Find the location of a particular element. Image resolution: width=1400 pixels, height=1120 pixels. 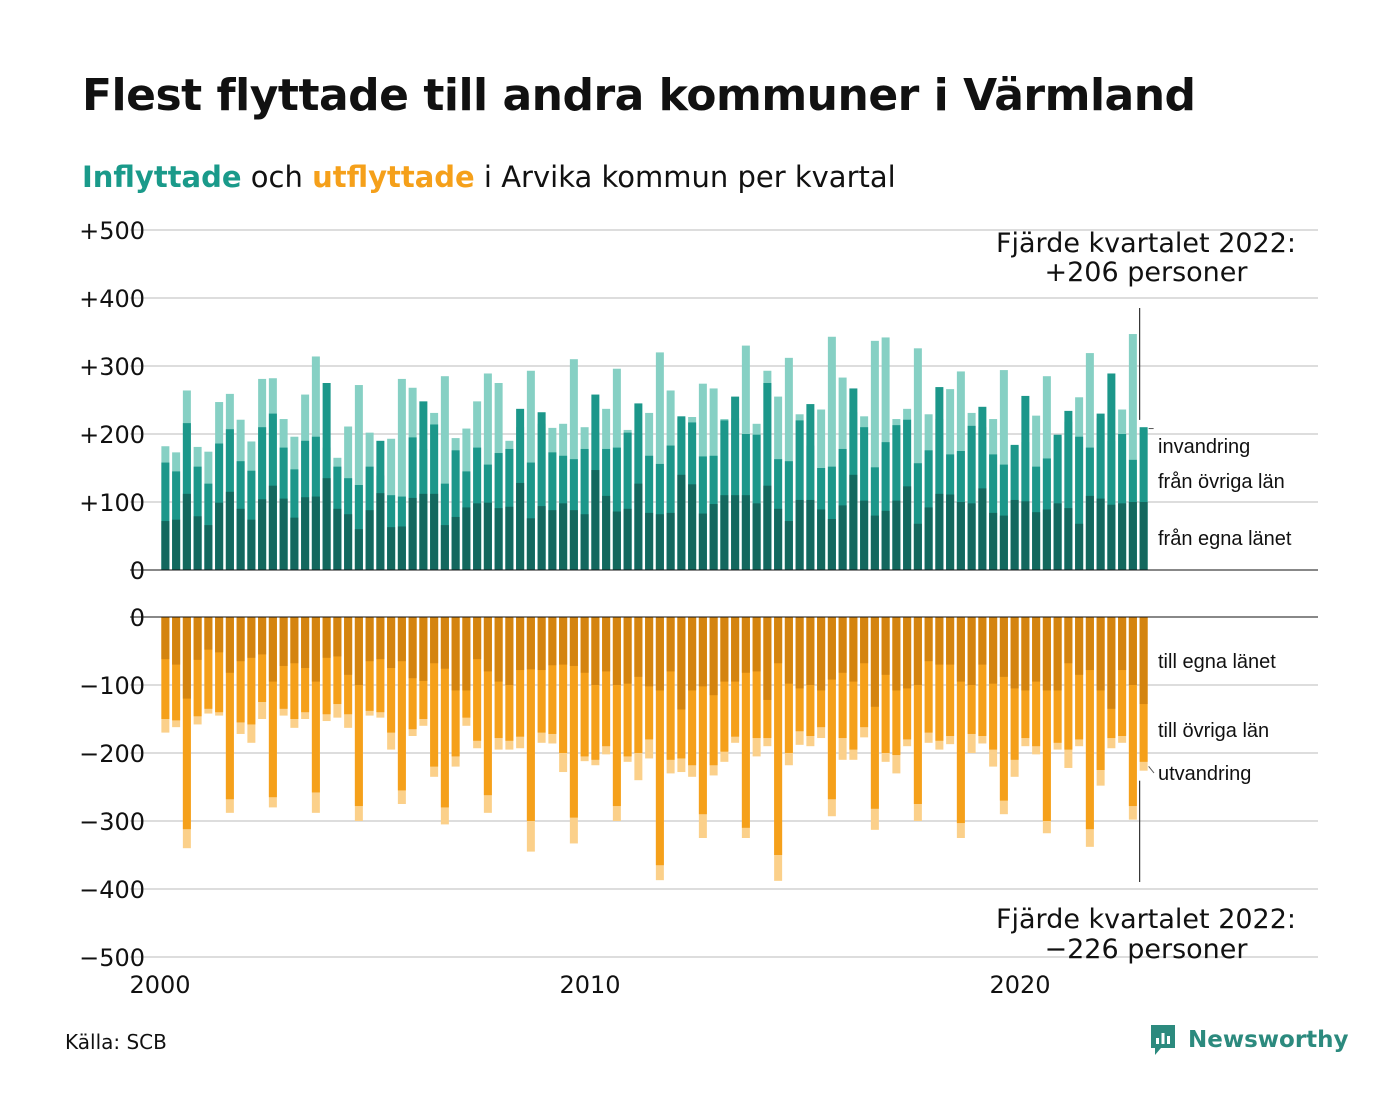

bottom-y-tick-label: −200 is located at coordinates (112, 754).